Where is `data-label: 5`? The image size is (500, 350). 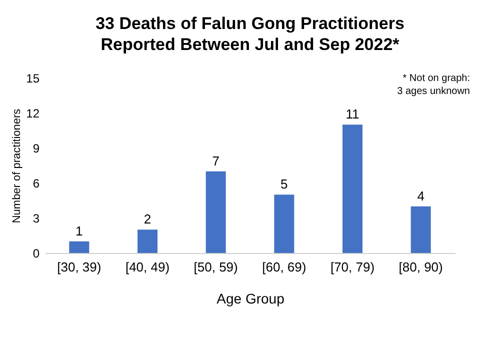 data-label: 5 is located at coordinates (284, 184).